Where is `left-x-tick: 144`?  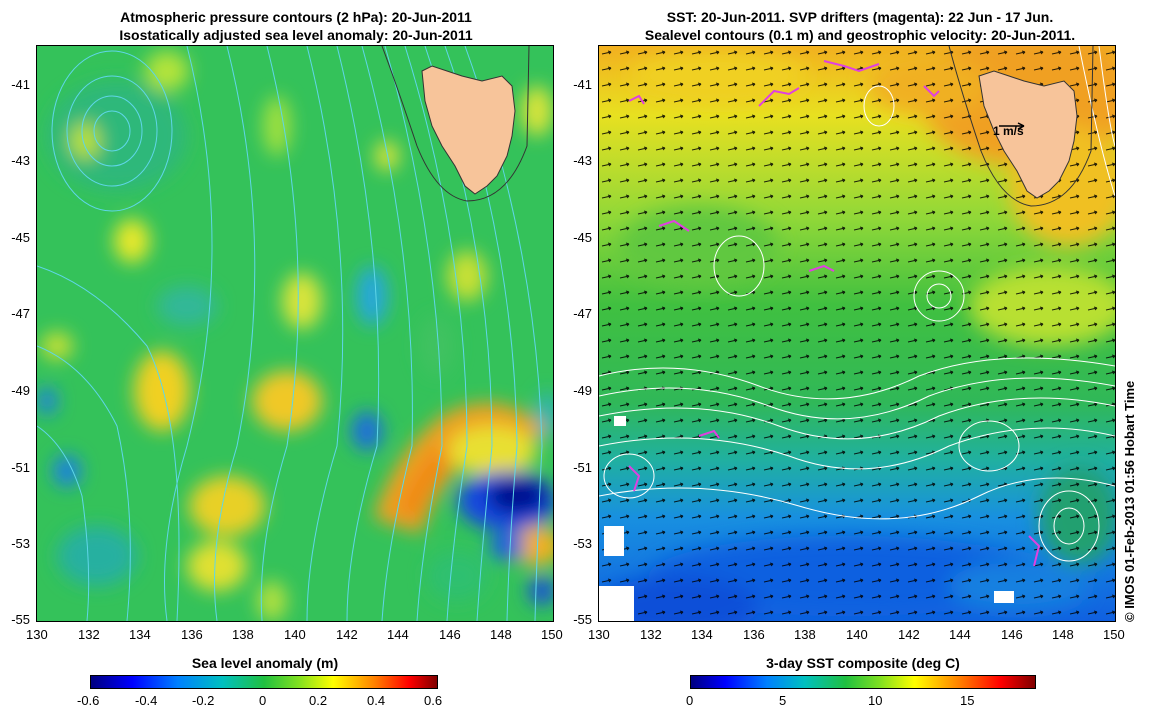 left-x-tick: 144 is located at coordinates (398, 634).